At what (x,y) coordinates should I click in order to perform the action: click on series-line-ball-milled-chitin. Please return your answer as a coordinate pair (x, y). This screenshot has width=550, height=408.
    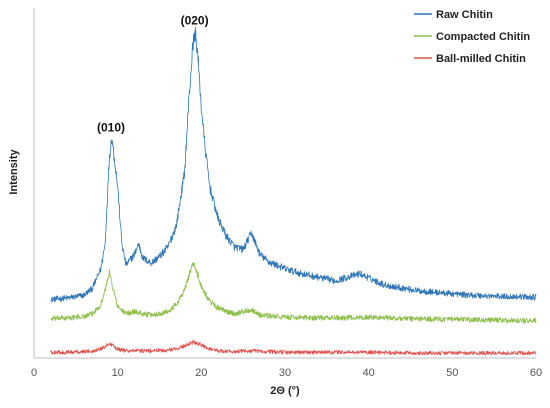
    Looking at the image, I should click on (293, 347).